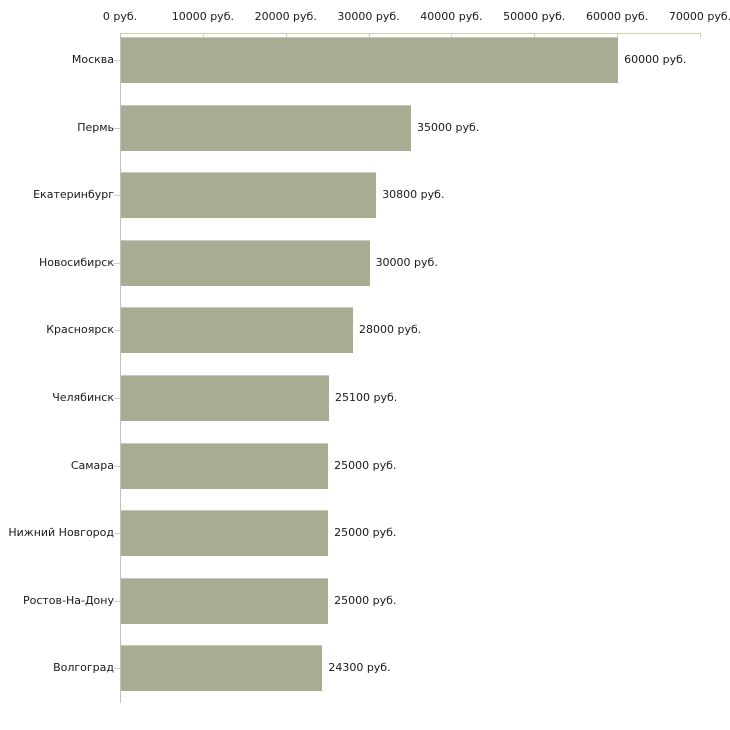  I want to click on x-axis-tick-label: 0 руб., so click(120, 16).